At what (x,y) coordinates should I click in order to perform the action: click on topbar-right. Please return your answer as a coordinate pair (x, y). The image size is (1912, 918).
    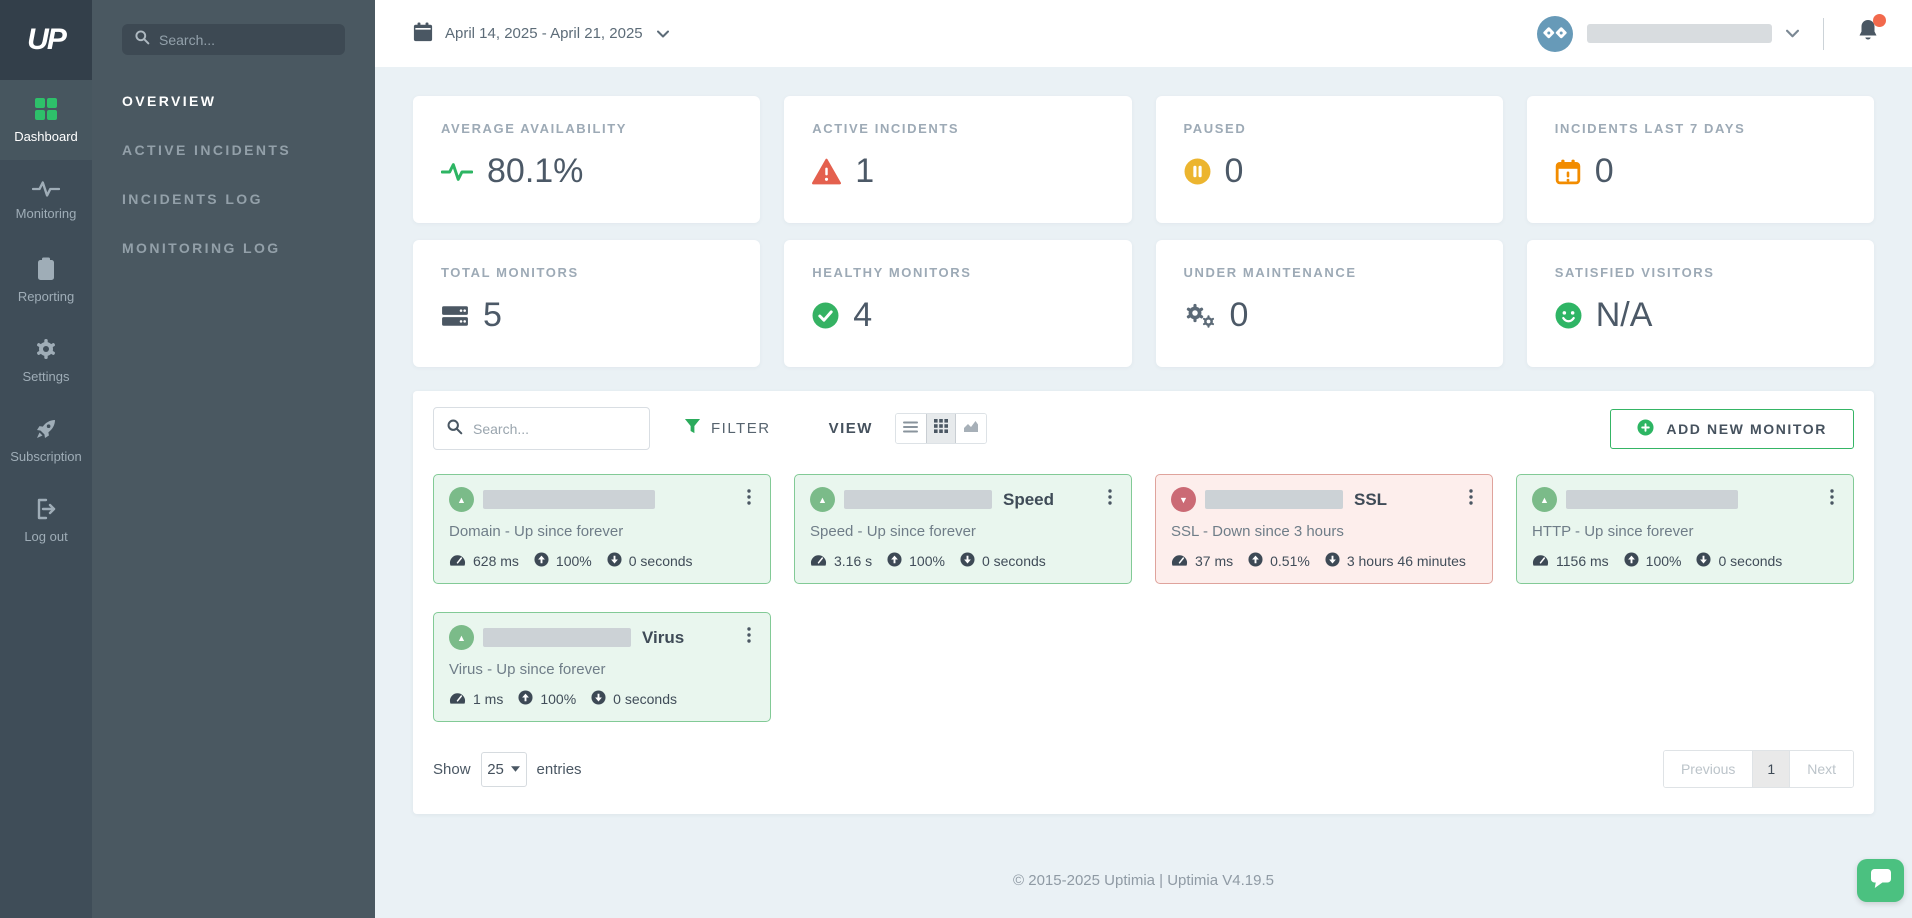
    Looking at the image, I should click on (1712, 33).